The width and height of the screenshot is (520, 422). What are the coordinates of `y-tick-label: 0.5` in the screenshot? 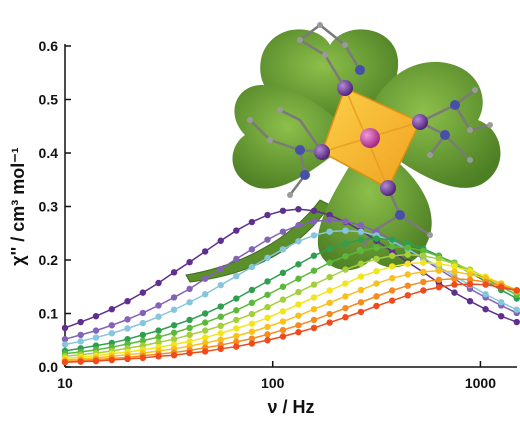 It's located at (49, 100).